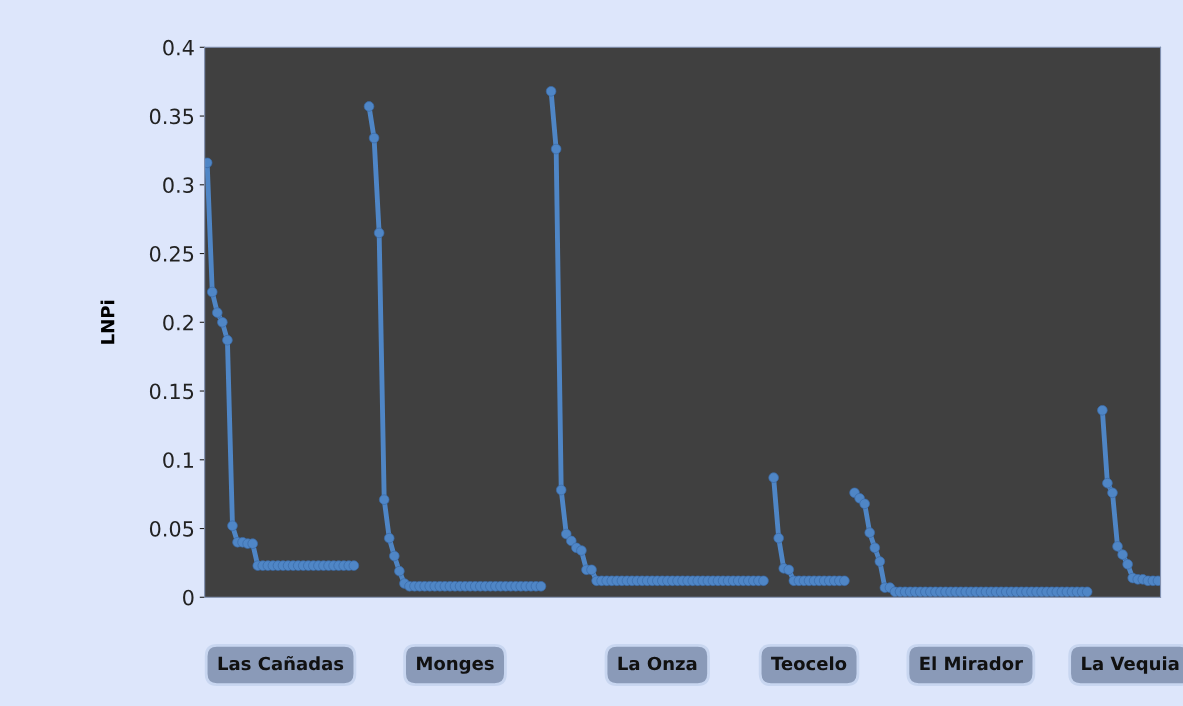  Describe the element at coordinates (971, 663) in the screenshot. I see `text: El Mirador` at that location.